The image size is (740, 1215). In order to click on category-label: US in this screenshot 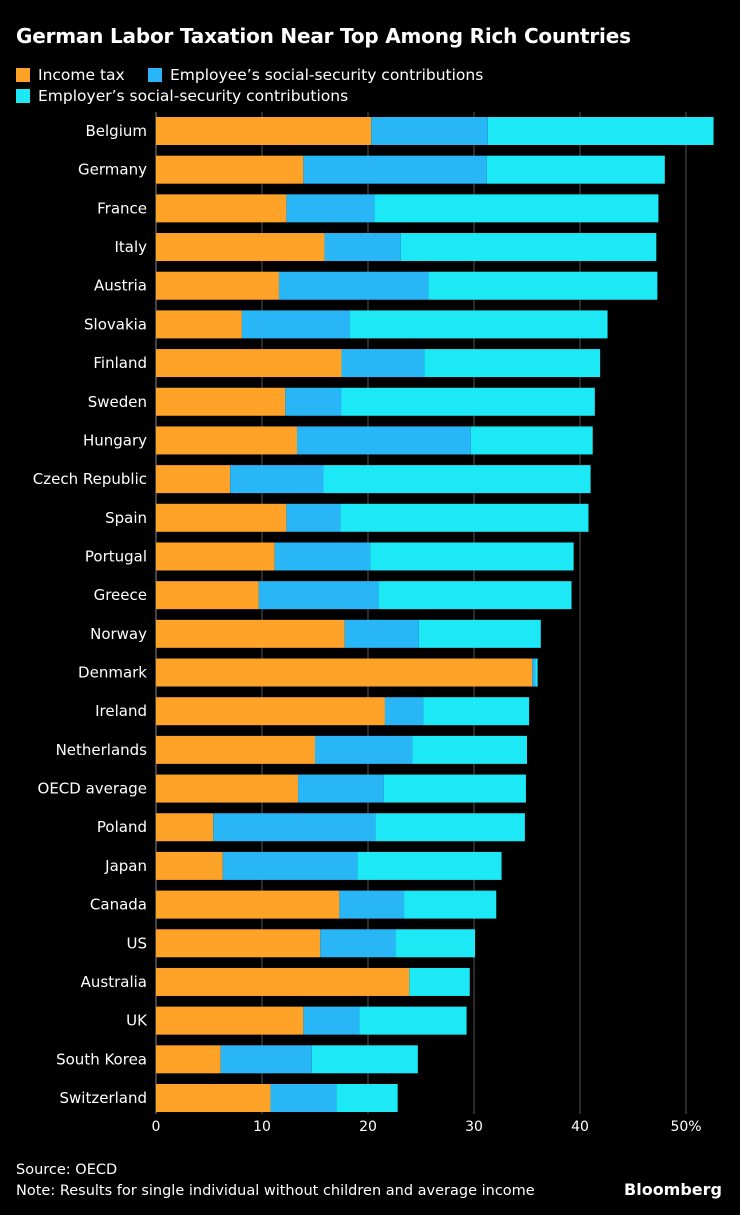, I will do `click(136, 943)`.